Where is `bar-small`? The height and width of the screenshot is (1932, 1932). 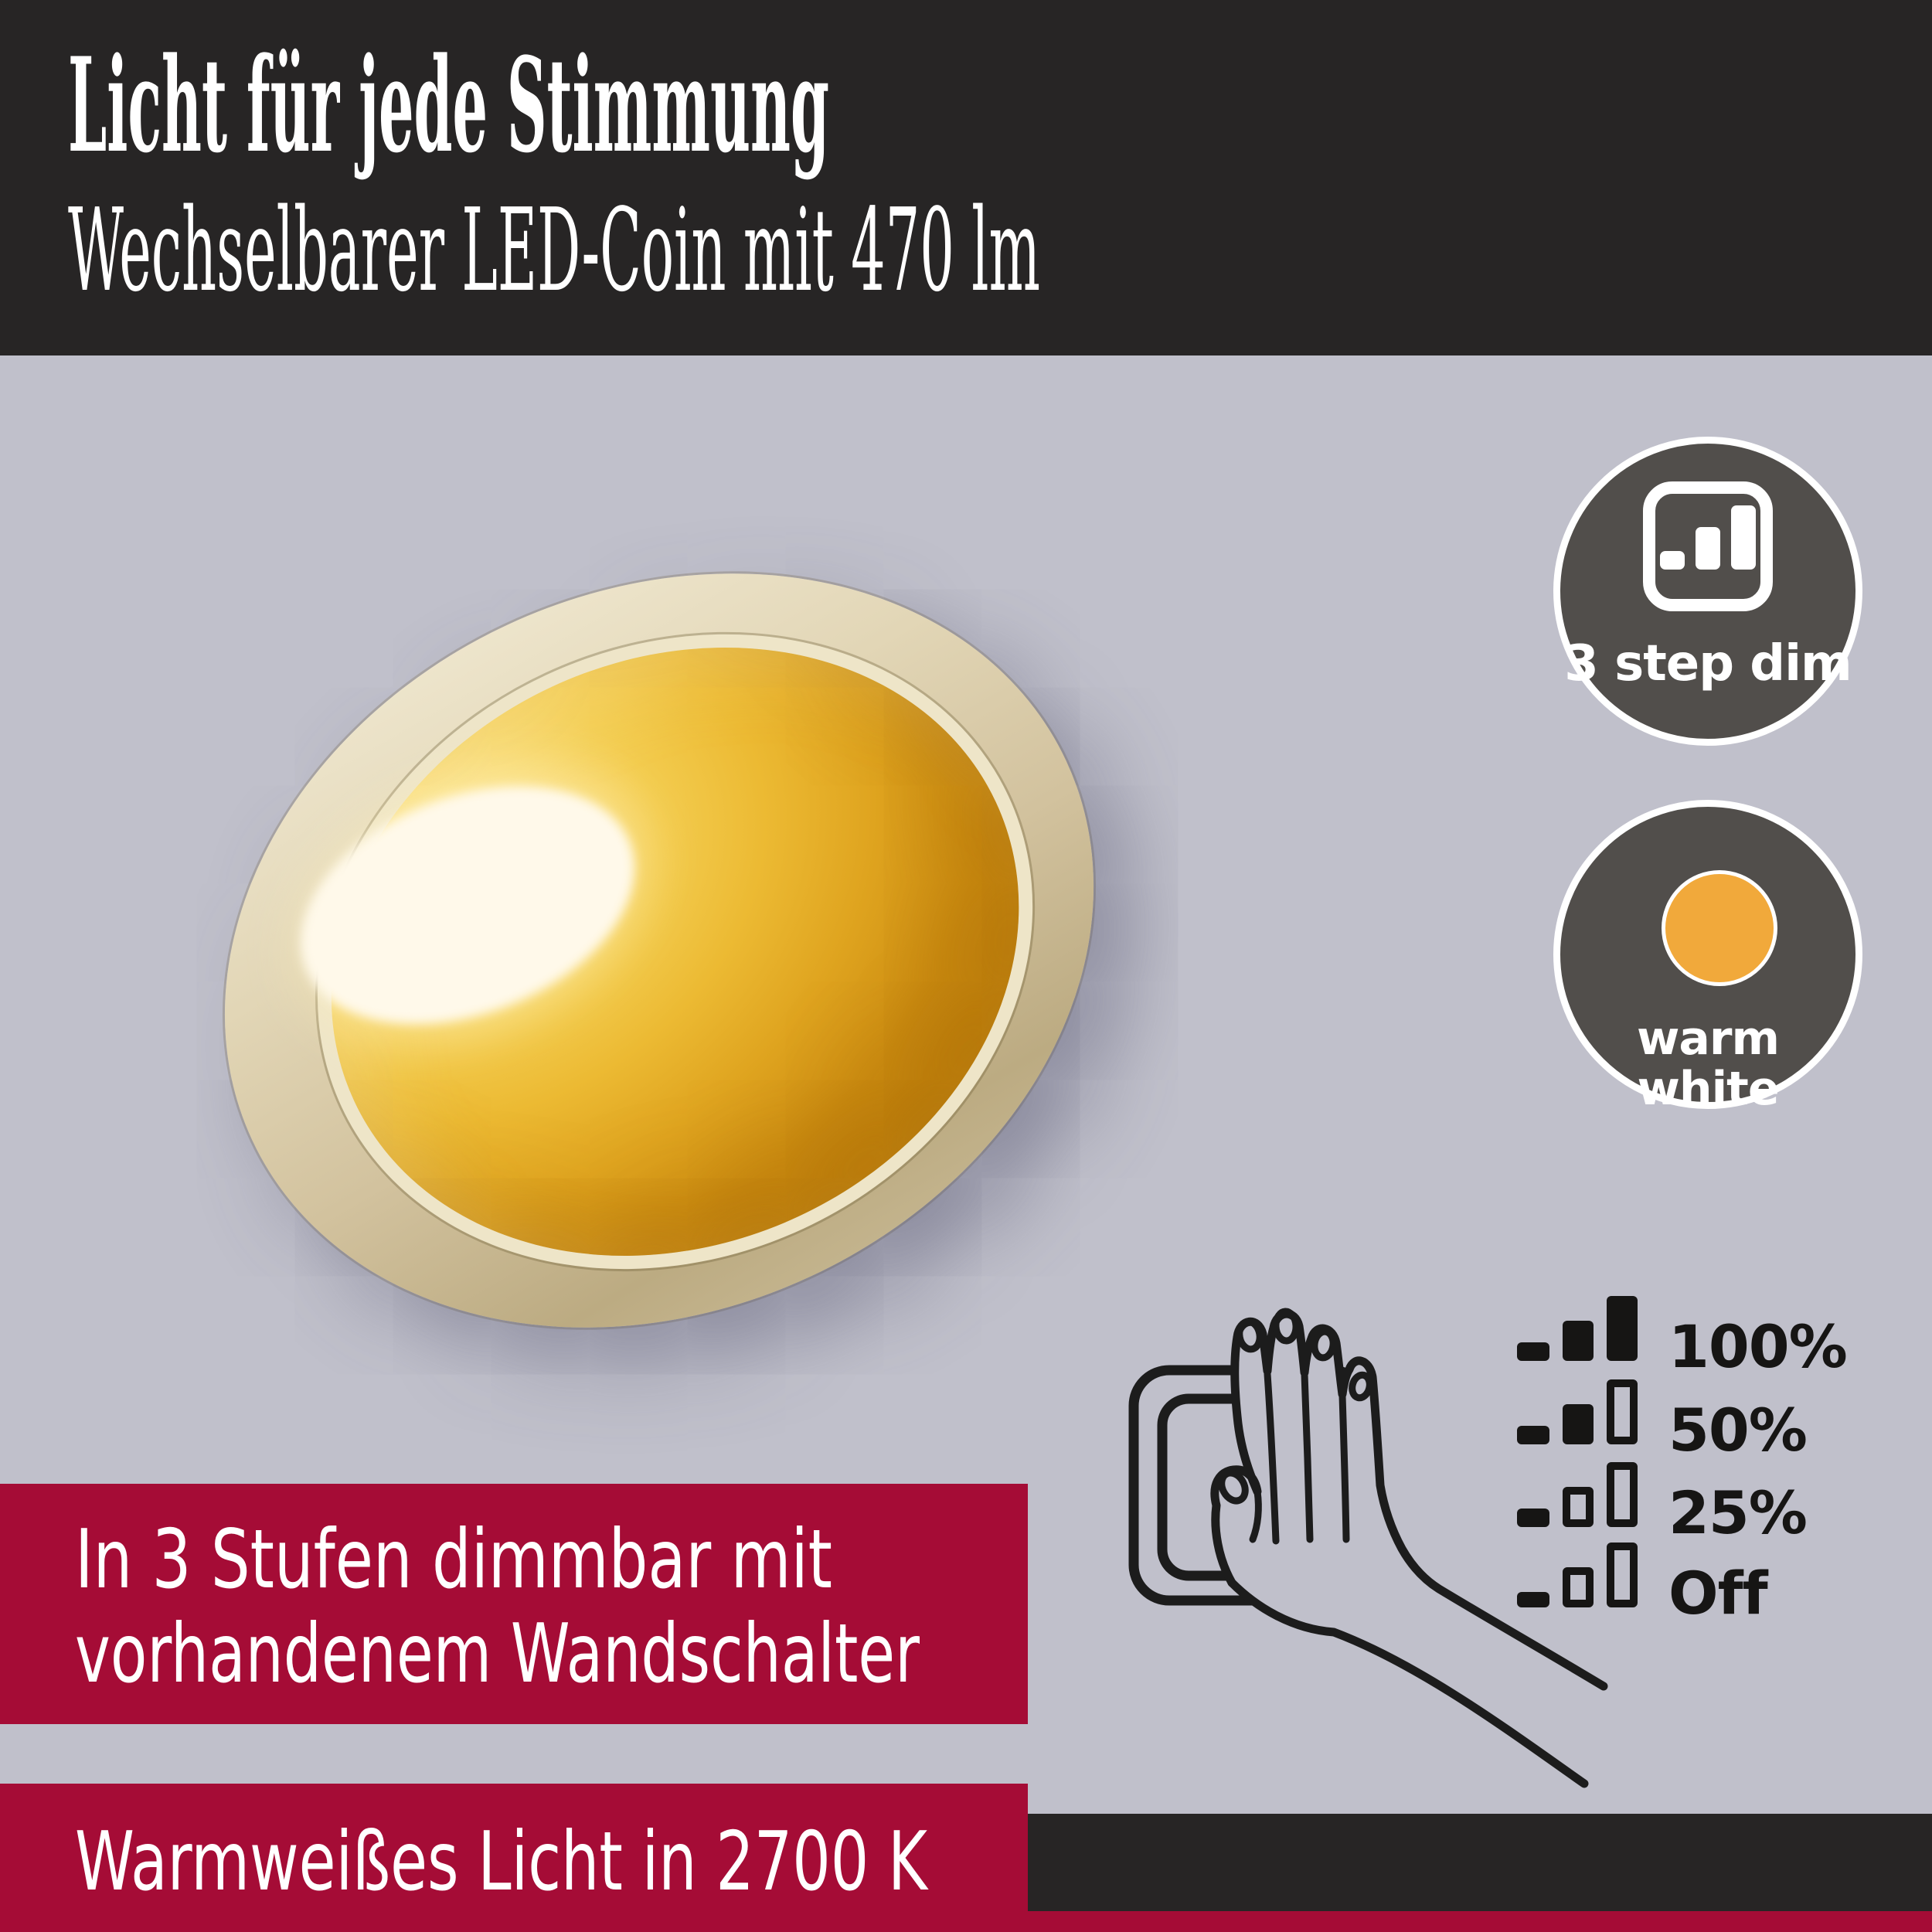
bar-small is located at coordinates (1672, 560).